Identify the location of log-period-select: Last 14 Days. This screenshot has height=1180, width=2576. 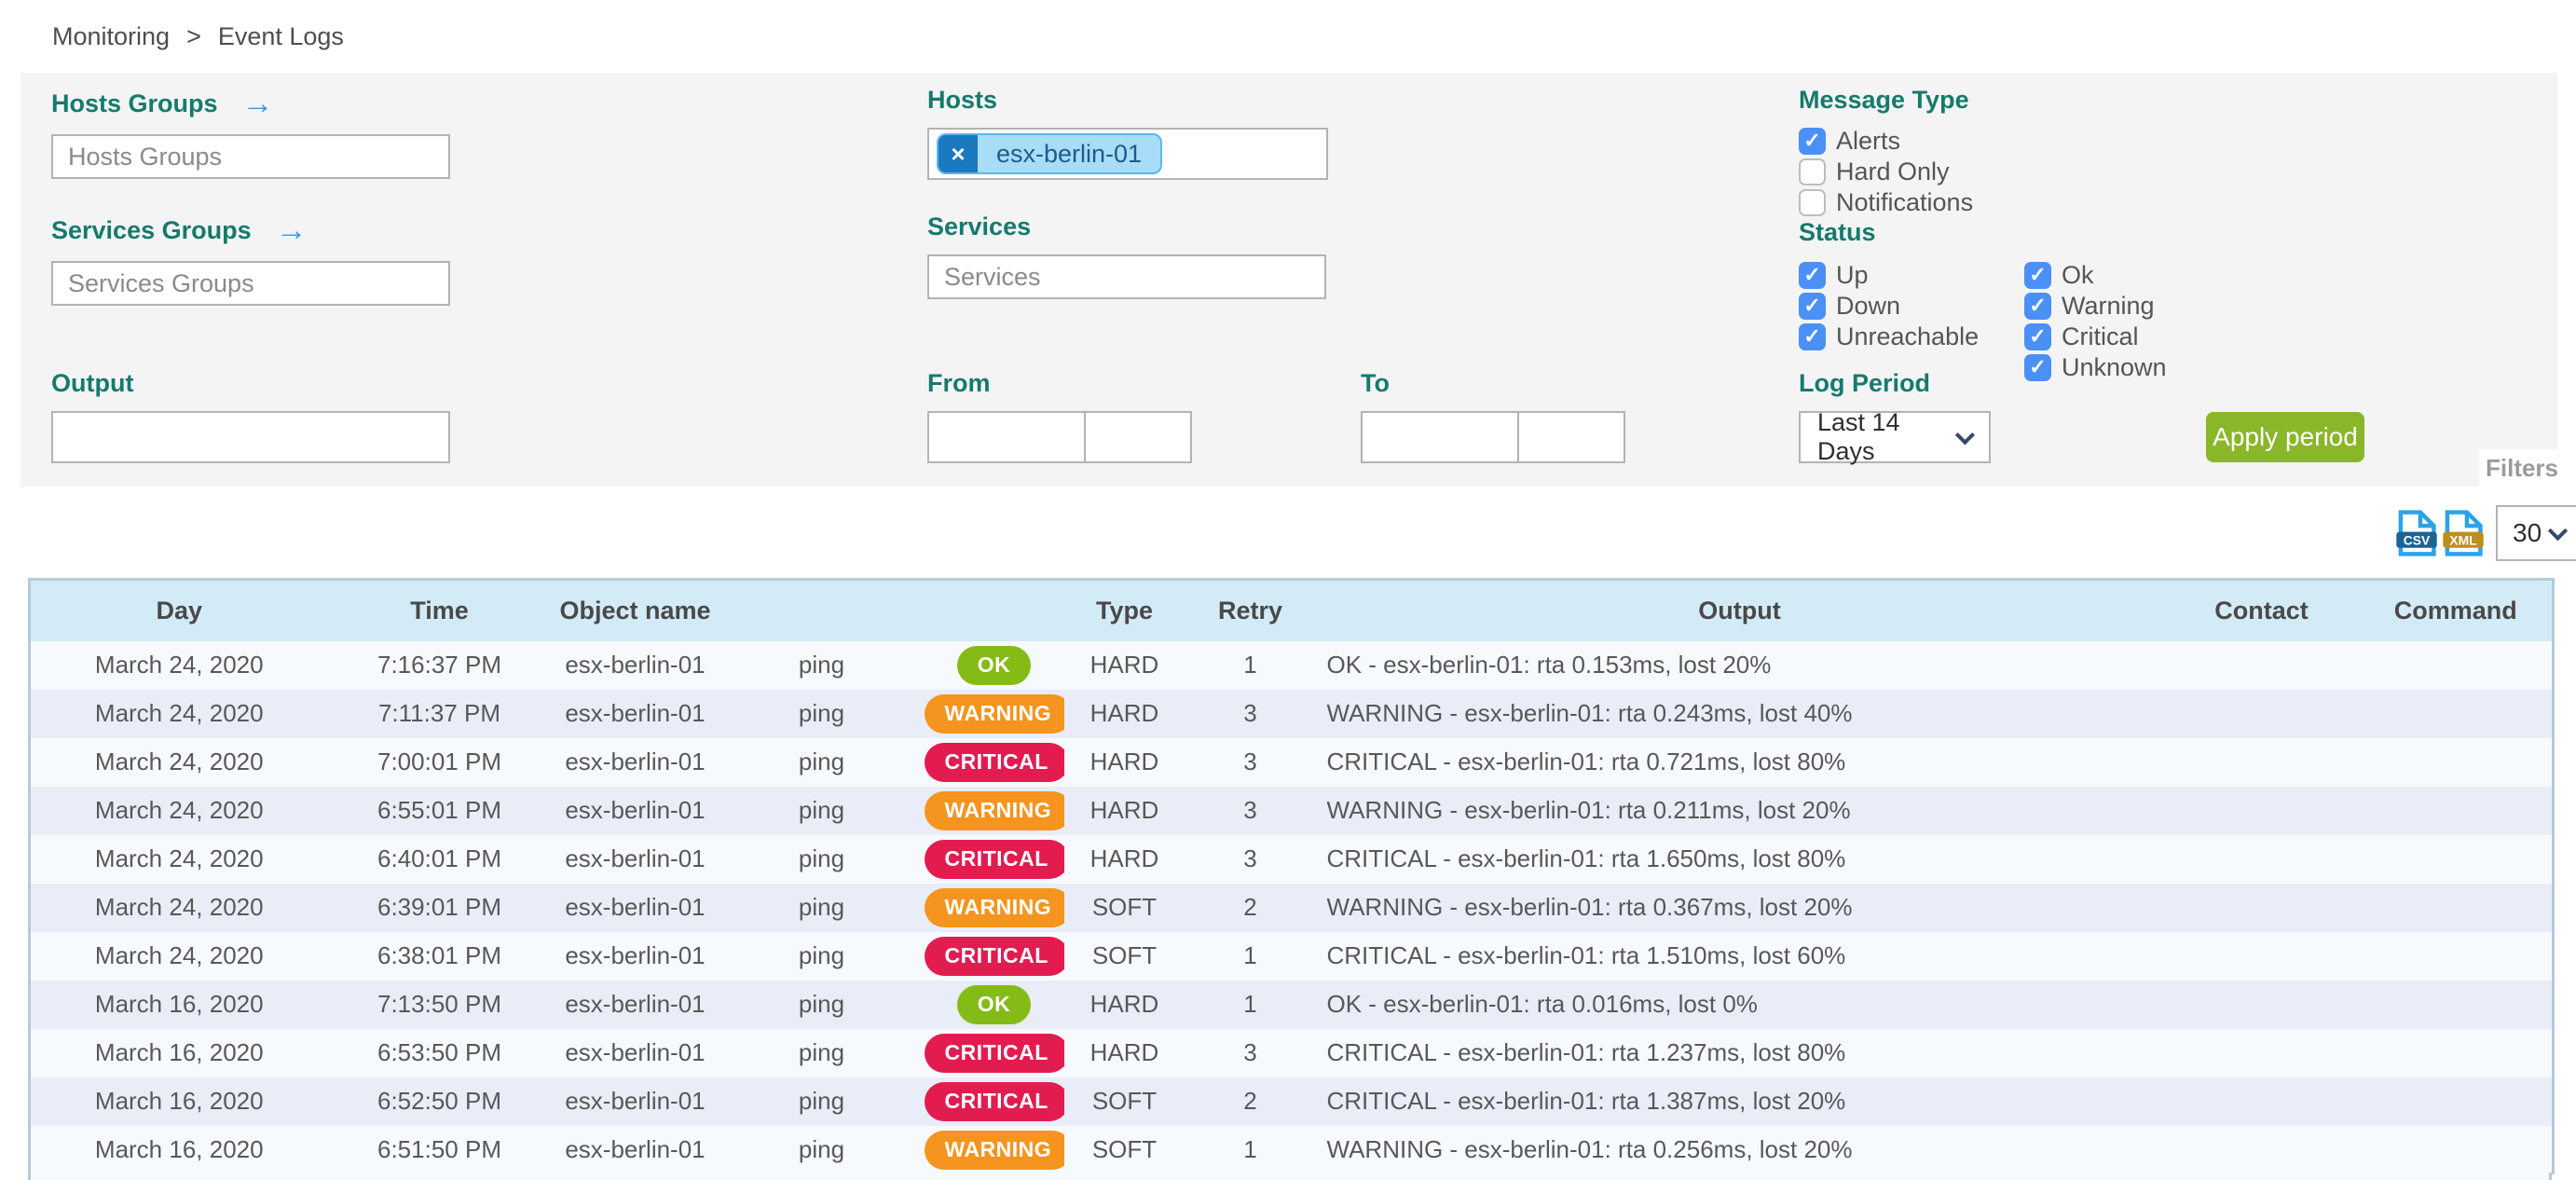
(1895, 437).